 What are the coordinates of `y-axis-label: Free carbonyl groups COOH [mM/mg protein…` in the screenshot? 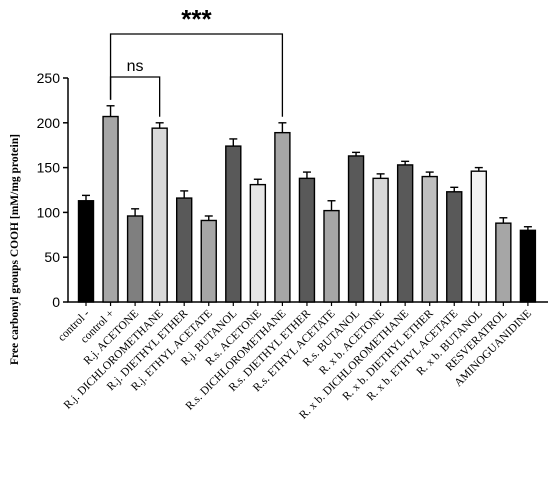 It's located at (15, 249).